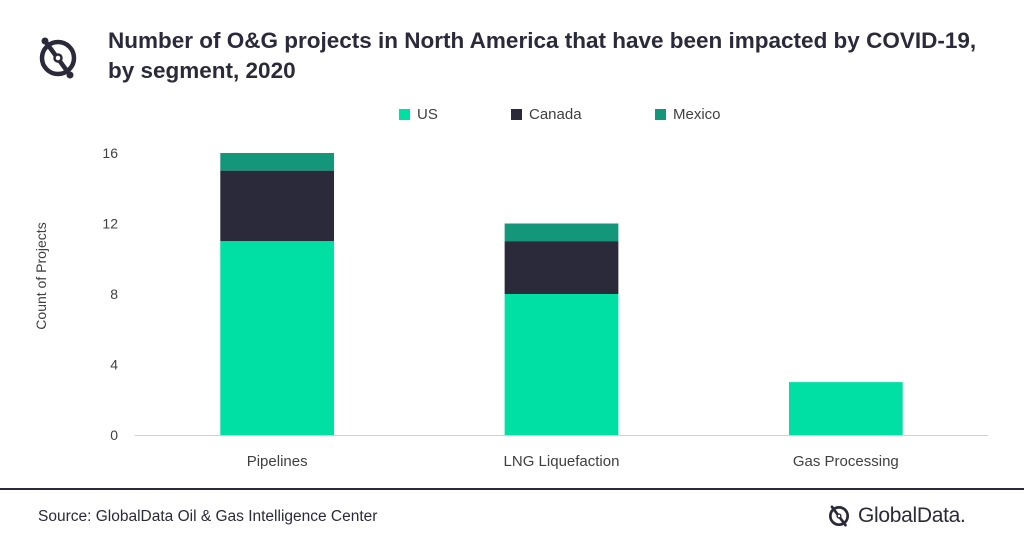  I want to click on legend-swatch-canada, so click(516, 114).